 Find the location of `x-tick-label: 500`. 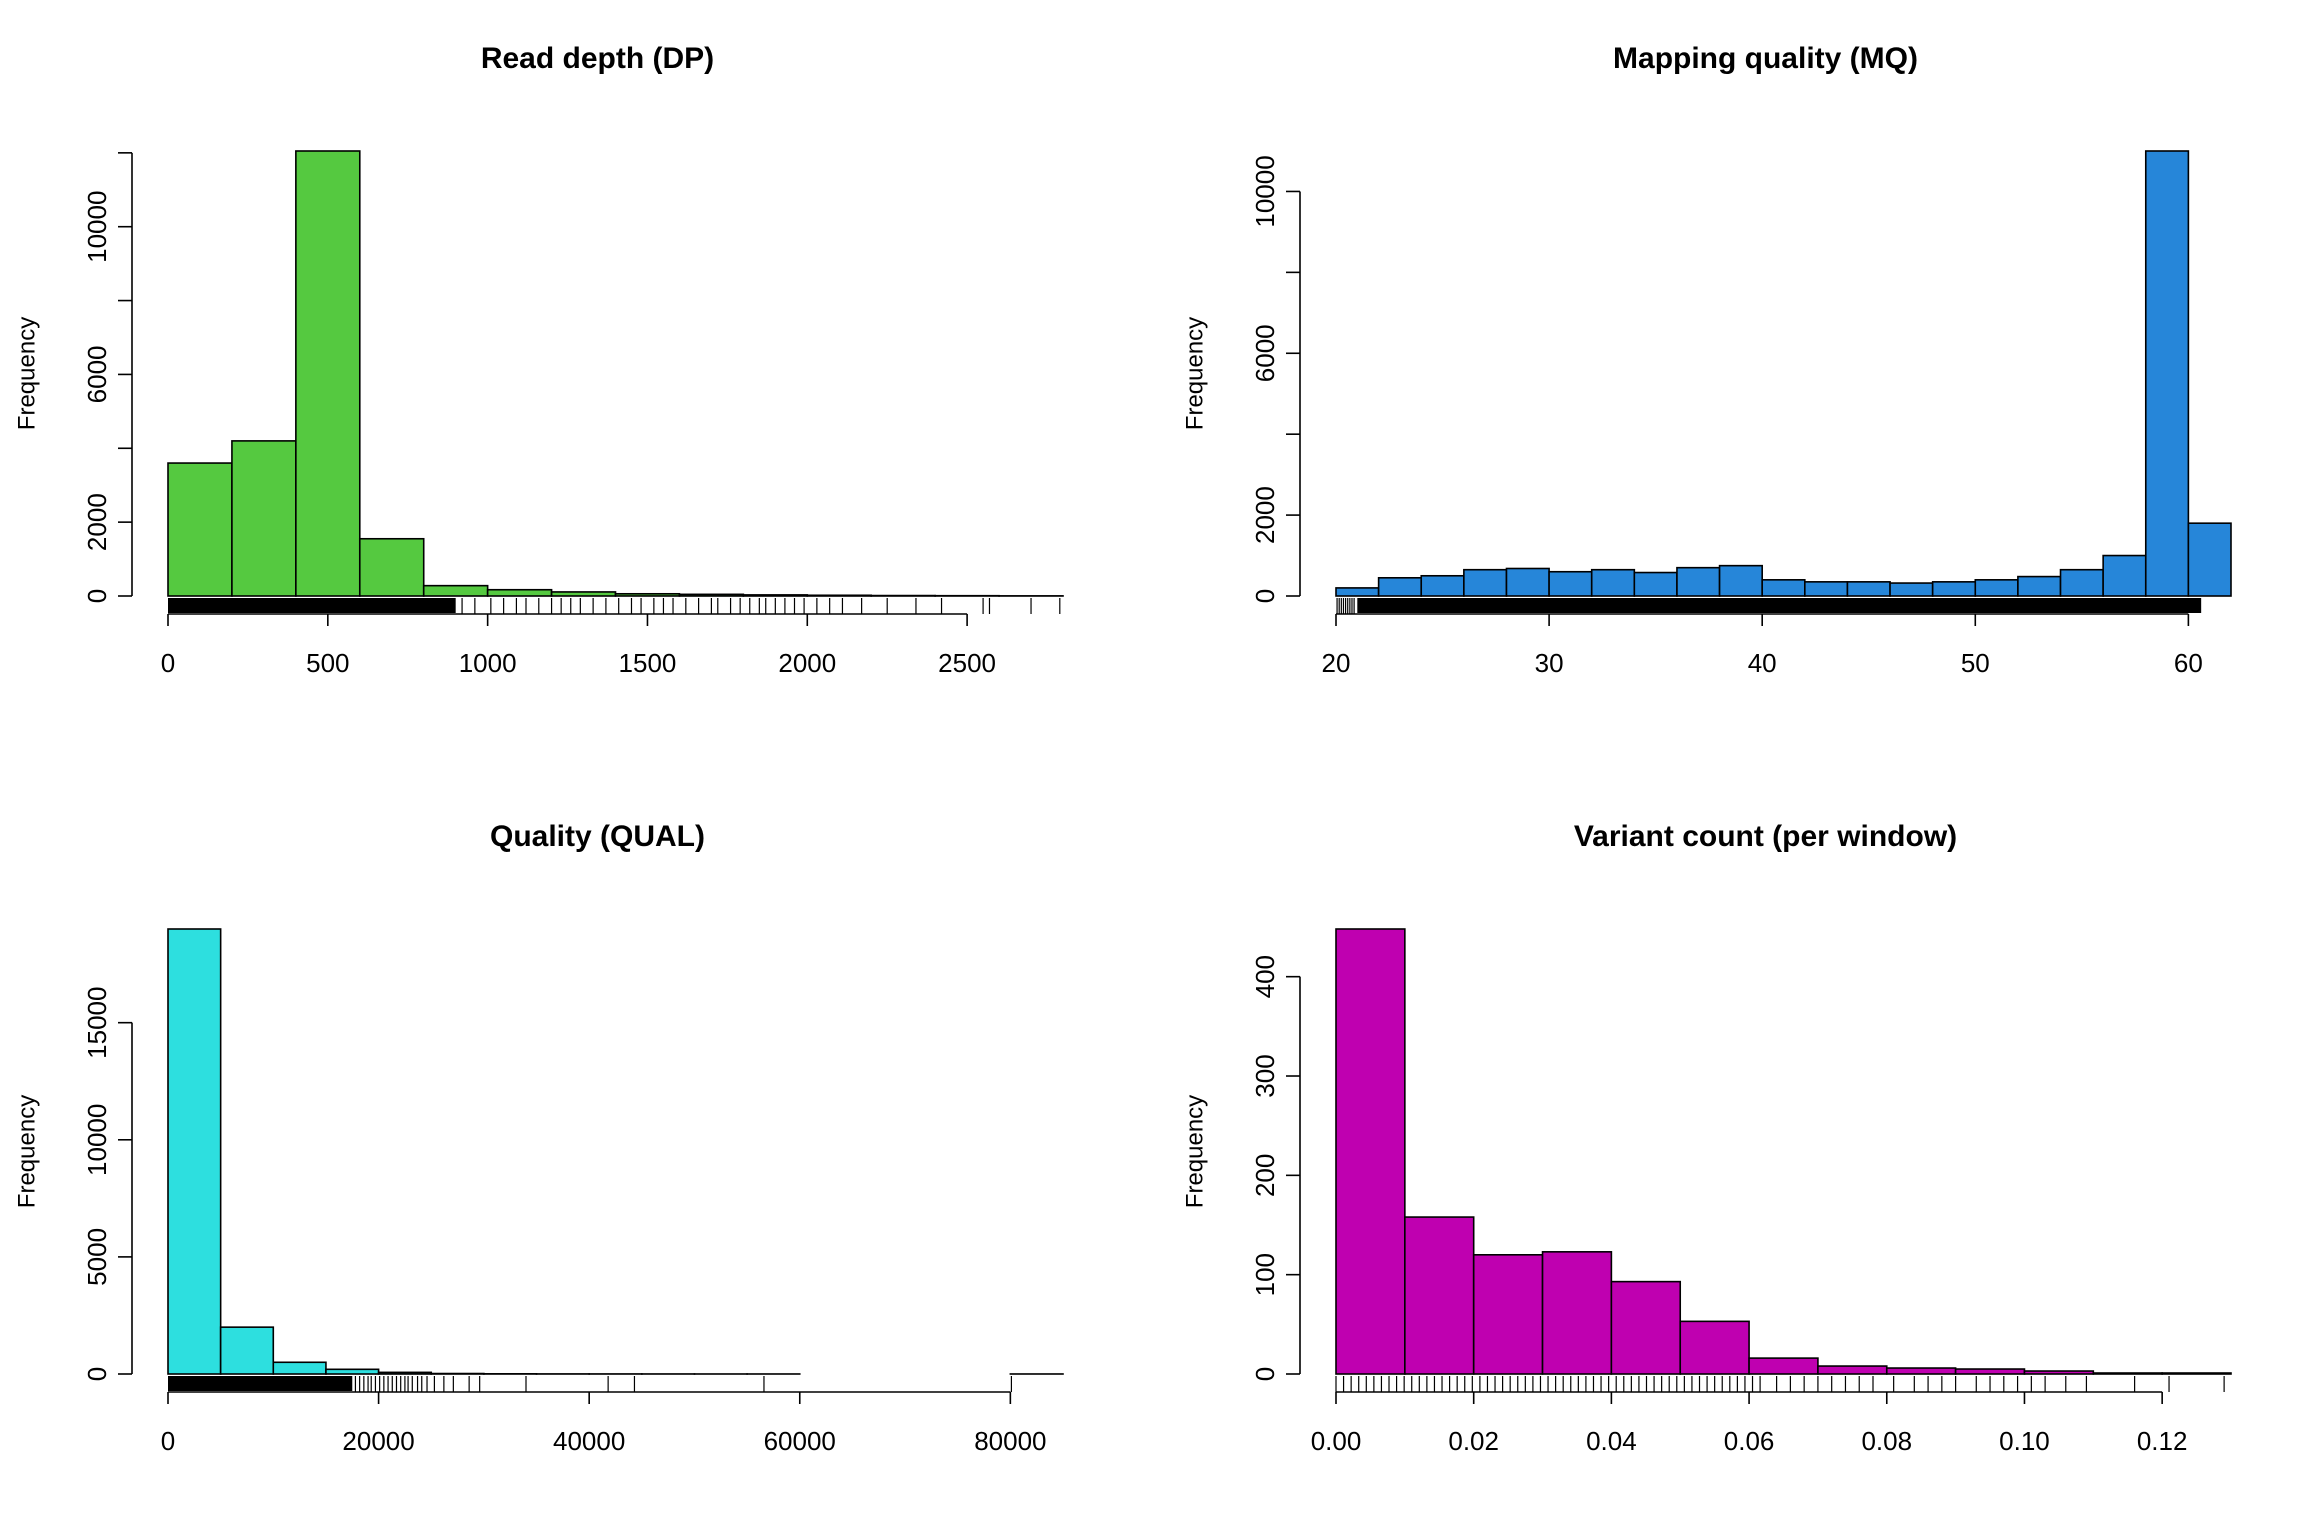

x-tick-label: 500 is located at coordinates (327, 663).